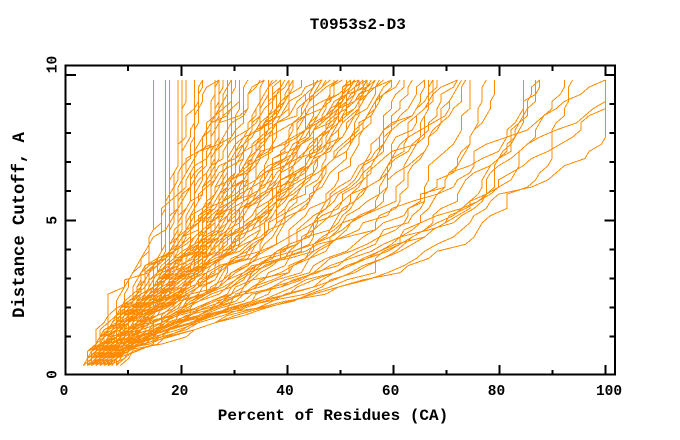 Image resolution: width=680 pixels, height=440 pixels. I want to click on svg-text: 40, so click(284, 392).